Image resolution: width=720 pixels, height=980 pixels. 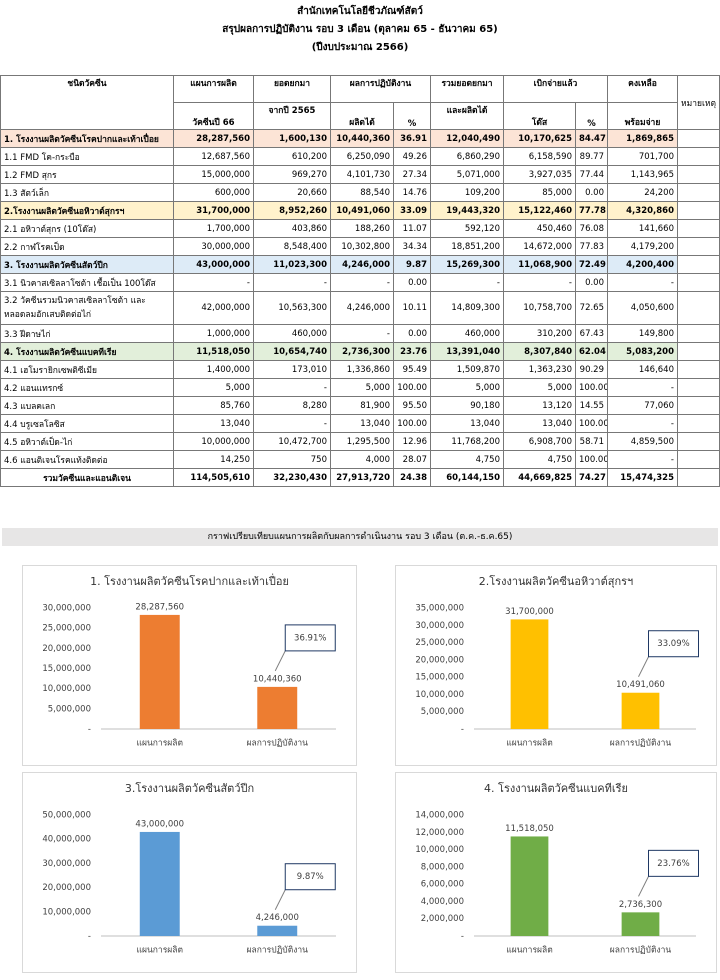 What do you see at coordinates (529, 744) in the screenshot?
I see `x-tick-label: แผนการผลิต` at bounding box center [529, 744].